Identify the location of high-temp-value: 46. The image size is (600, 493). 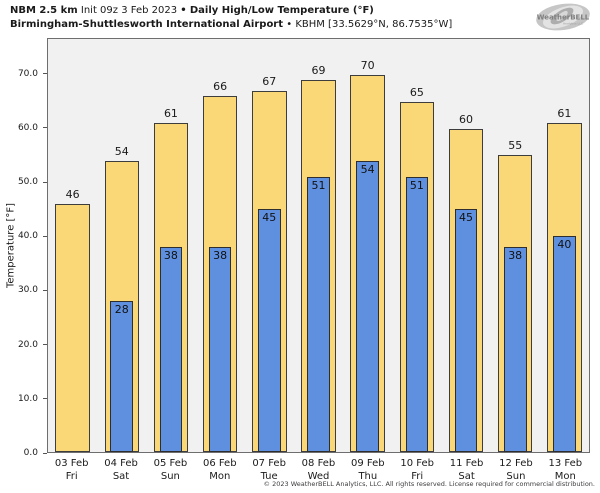
(72, 194).